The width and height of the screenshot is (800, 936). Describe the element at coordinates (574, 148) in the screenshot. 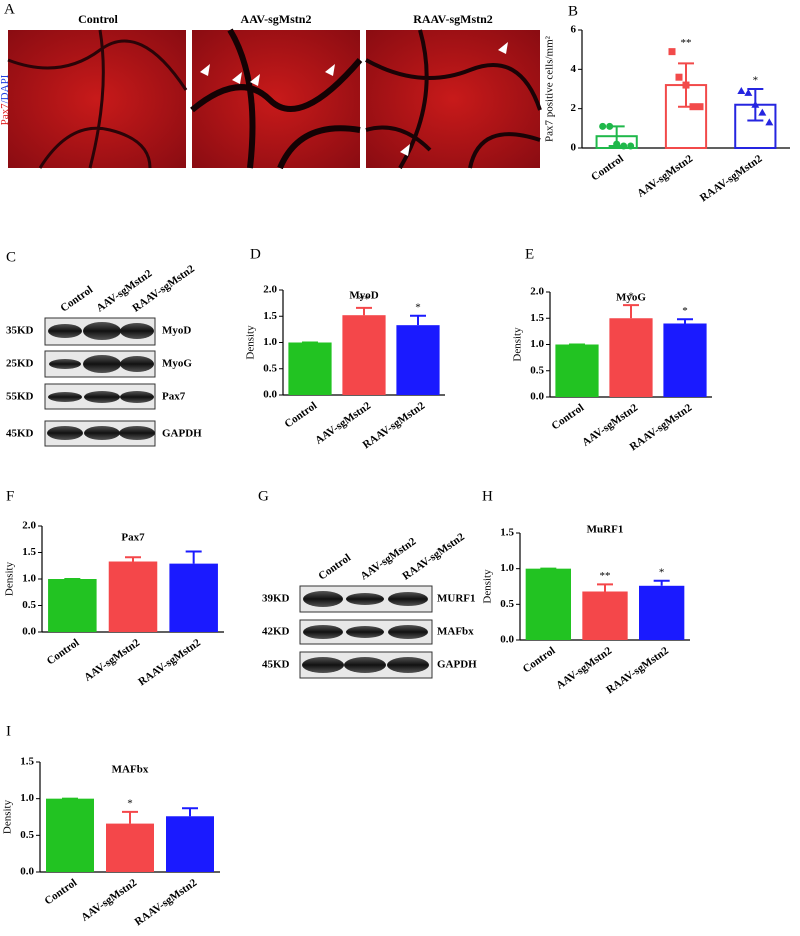

I see `y-tick-label: 0` at that location.